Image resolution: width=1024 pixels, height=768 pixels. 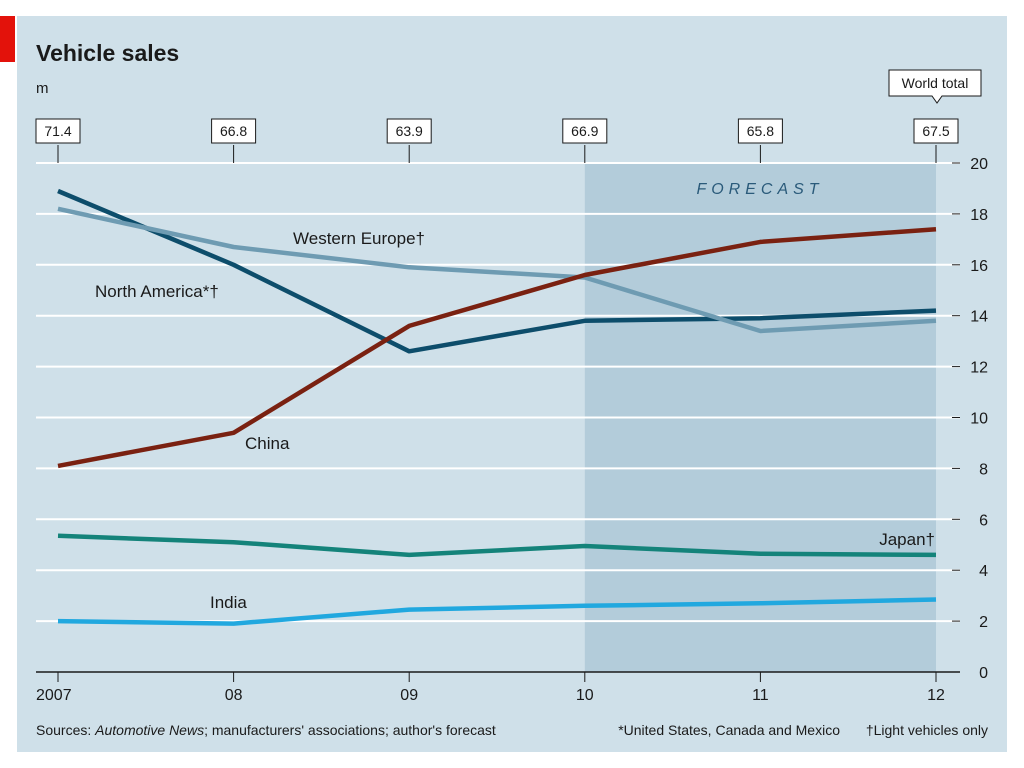 What do you see at coordinates (759, 189) in the screenshot?
I see `forecast-label: FORECAST` at bounding box center [759, 189].